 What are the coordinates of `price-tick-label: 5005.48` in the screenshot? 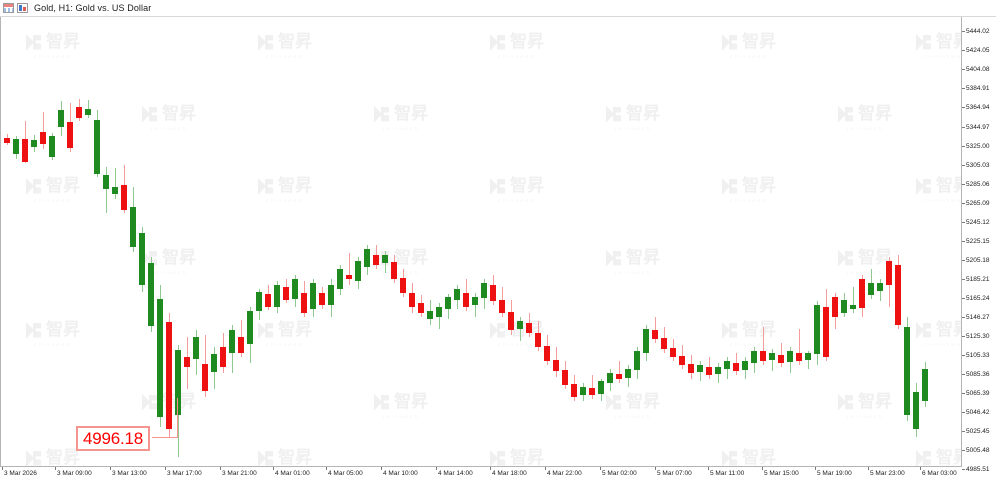 It's located at (978, 450).